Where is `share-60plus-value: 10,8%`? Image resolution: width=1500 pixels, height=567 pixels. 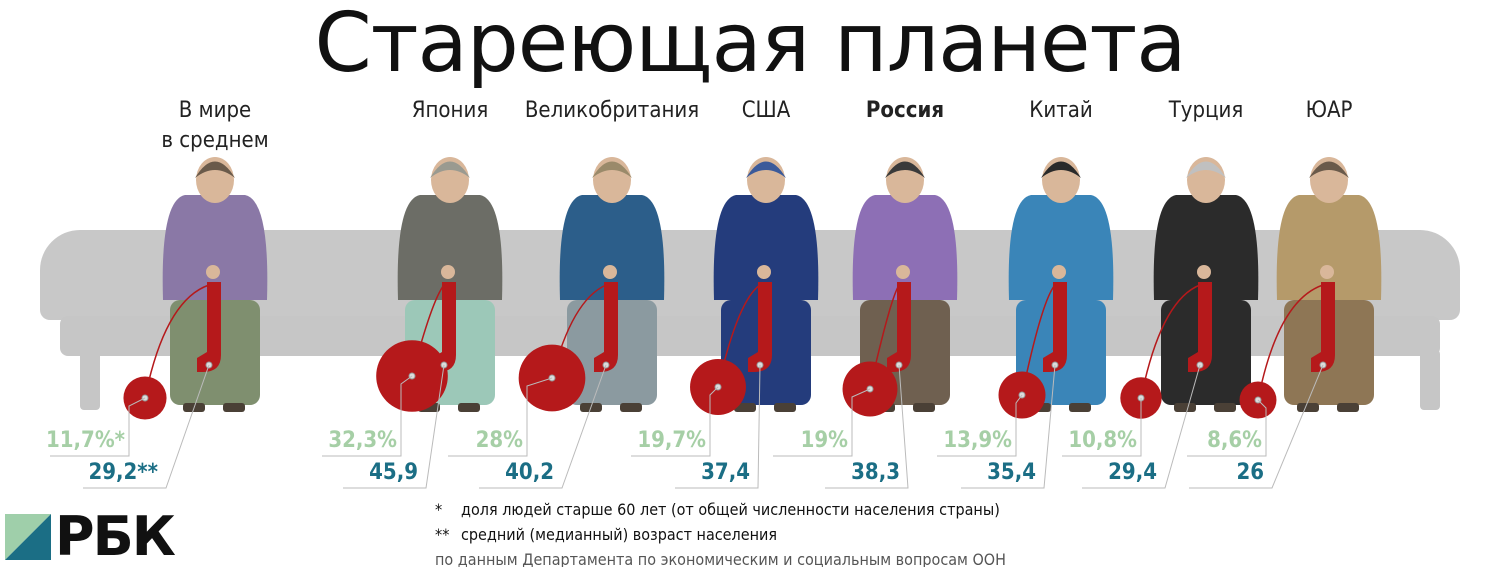 share-60plus-value: 10,8% is located at coordinates (1102, 440).